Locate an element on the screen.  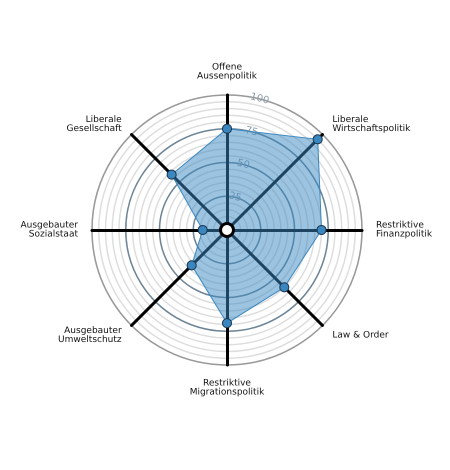
spoke-label: Ausgebauter Sozialstaat is located at coordinates (49, 230).